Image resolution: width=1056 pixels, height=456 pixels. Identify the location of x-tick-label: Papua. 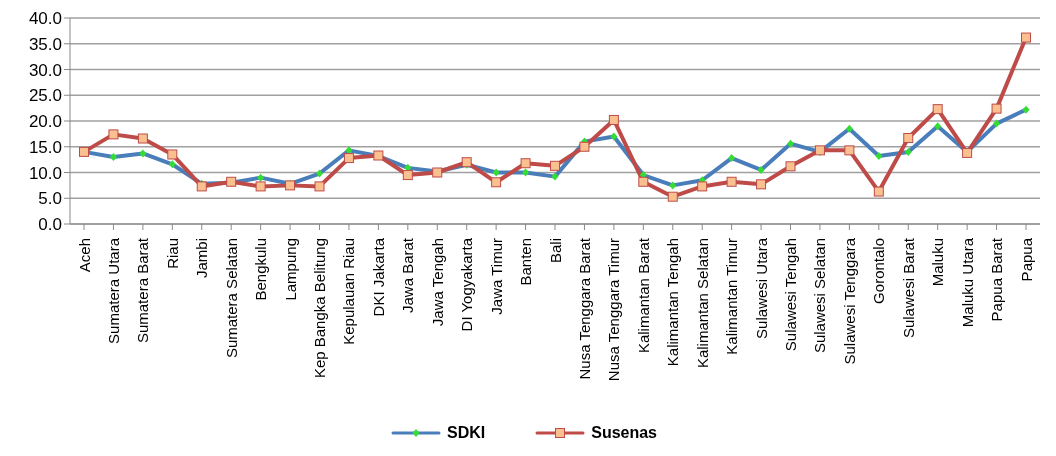
(1026, 259).